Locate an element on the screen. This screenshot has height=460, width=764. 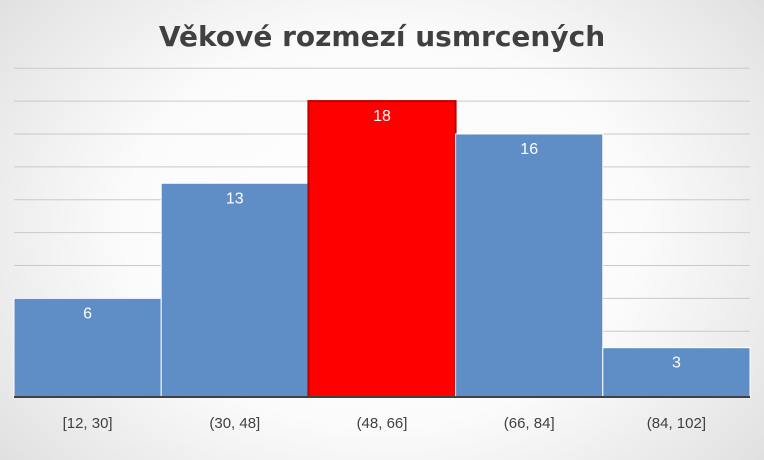
data-label-5: 3 is located at coordinates (676, 363).